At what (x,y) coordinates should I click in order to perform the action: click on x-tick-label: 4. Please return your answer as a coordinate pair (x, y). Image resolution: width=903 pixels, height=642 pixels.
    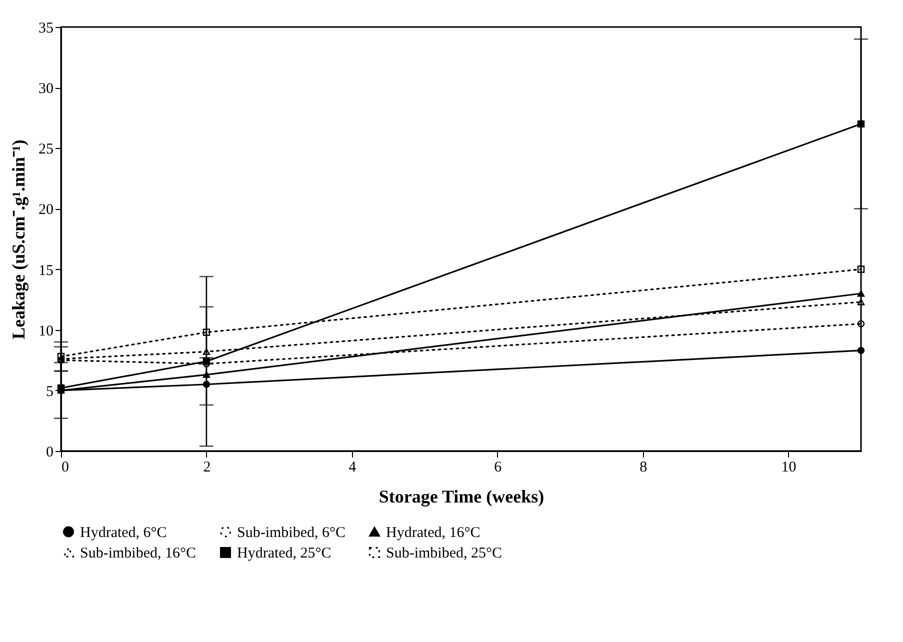
    Looking at the image, I should click on (352, 468).